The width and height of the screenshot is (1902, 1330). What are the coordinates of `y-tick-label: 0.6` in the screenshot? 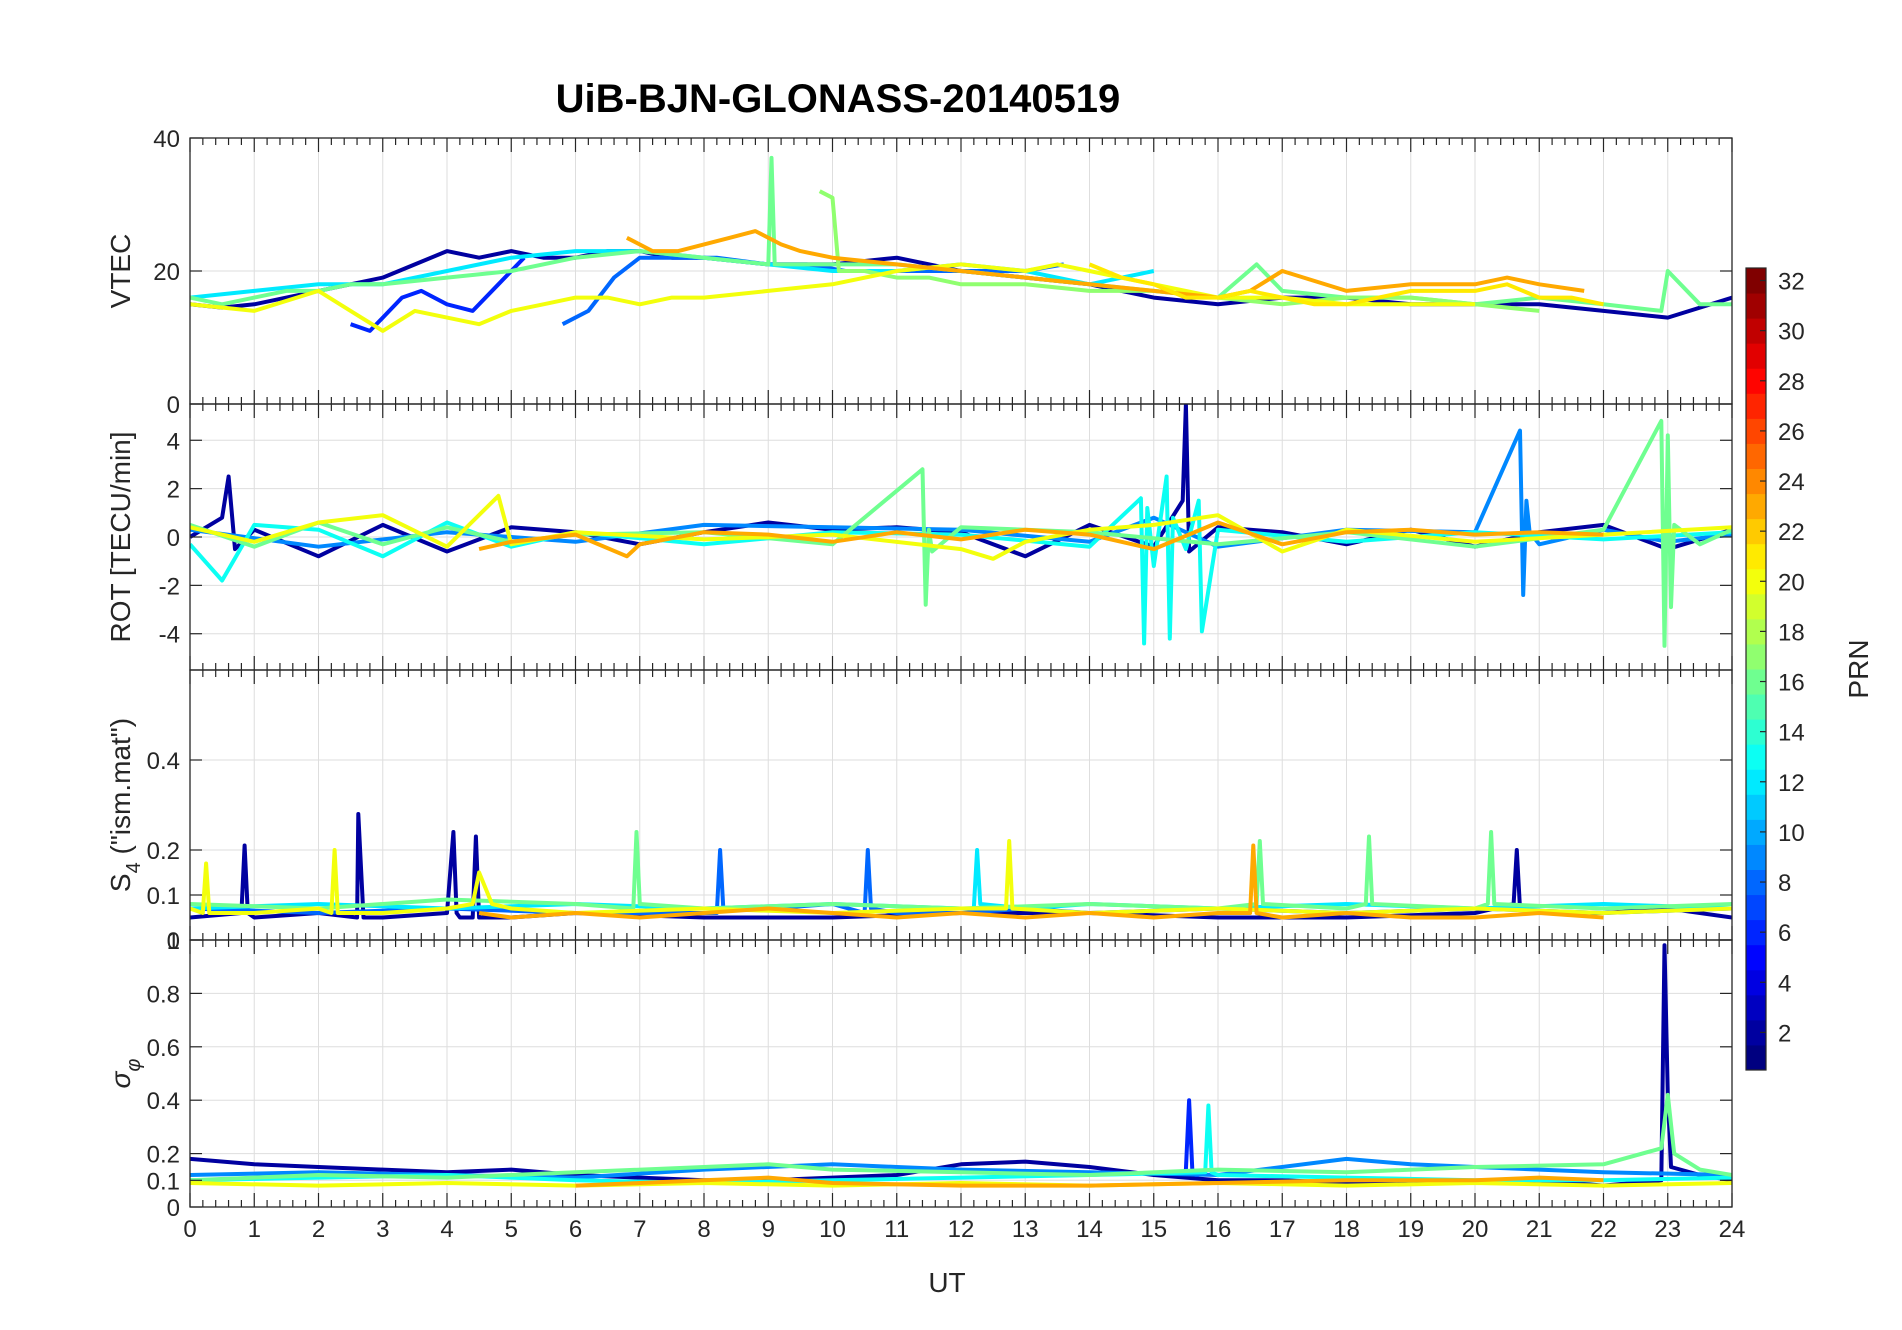 It's located at (163, 1048).